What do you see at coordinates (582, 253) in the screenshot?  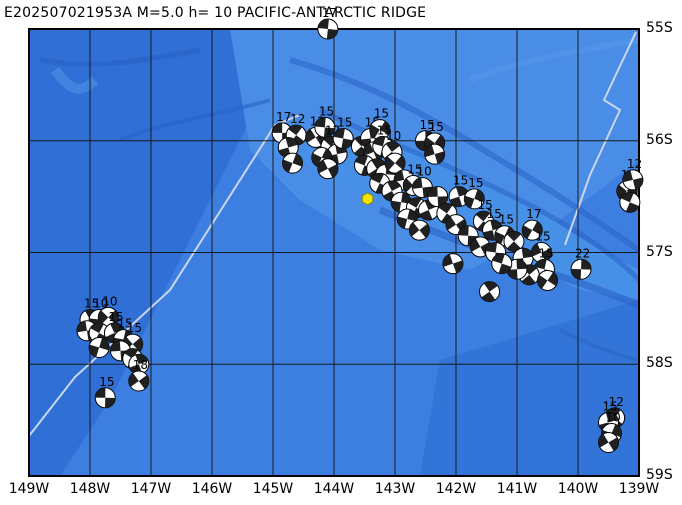 I see `depth-label: 22` at bounding box center [582, 253].